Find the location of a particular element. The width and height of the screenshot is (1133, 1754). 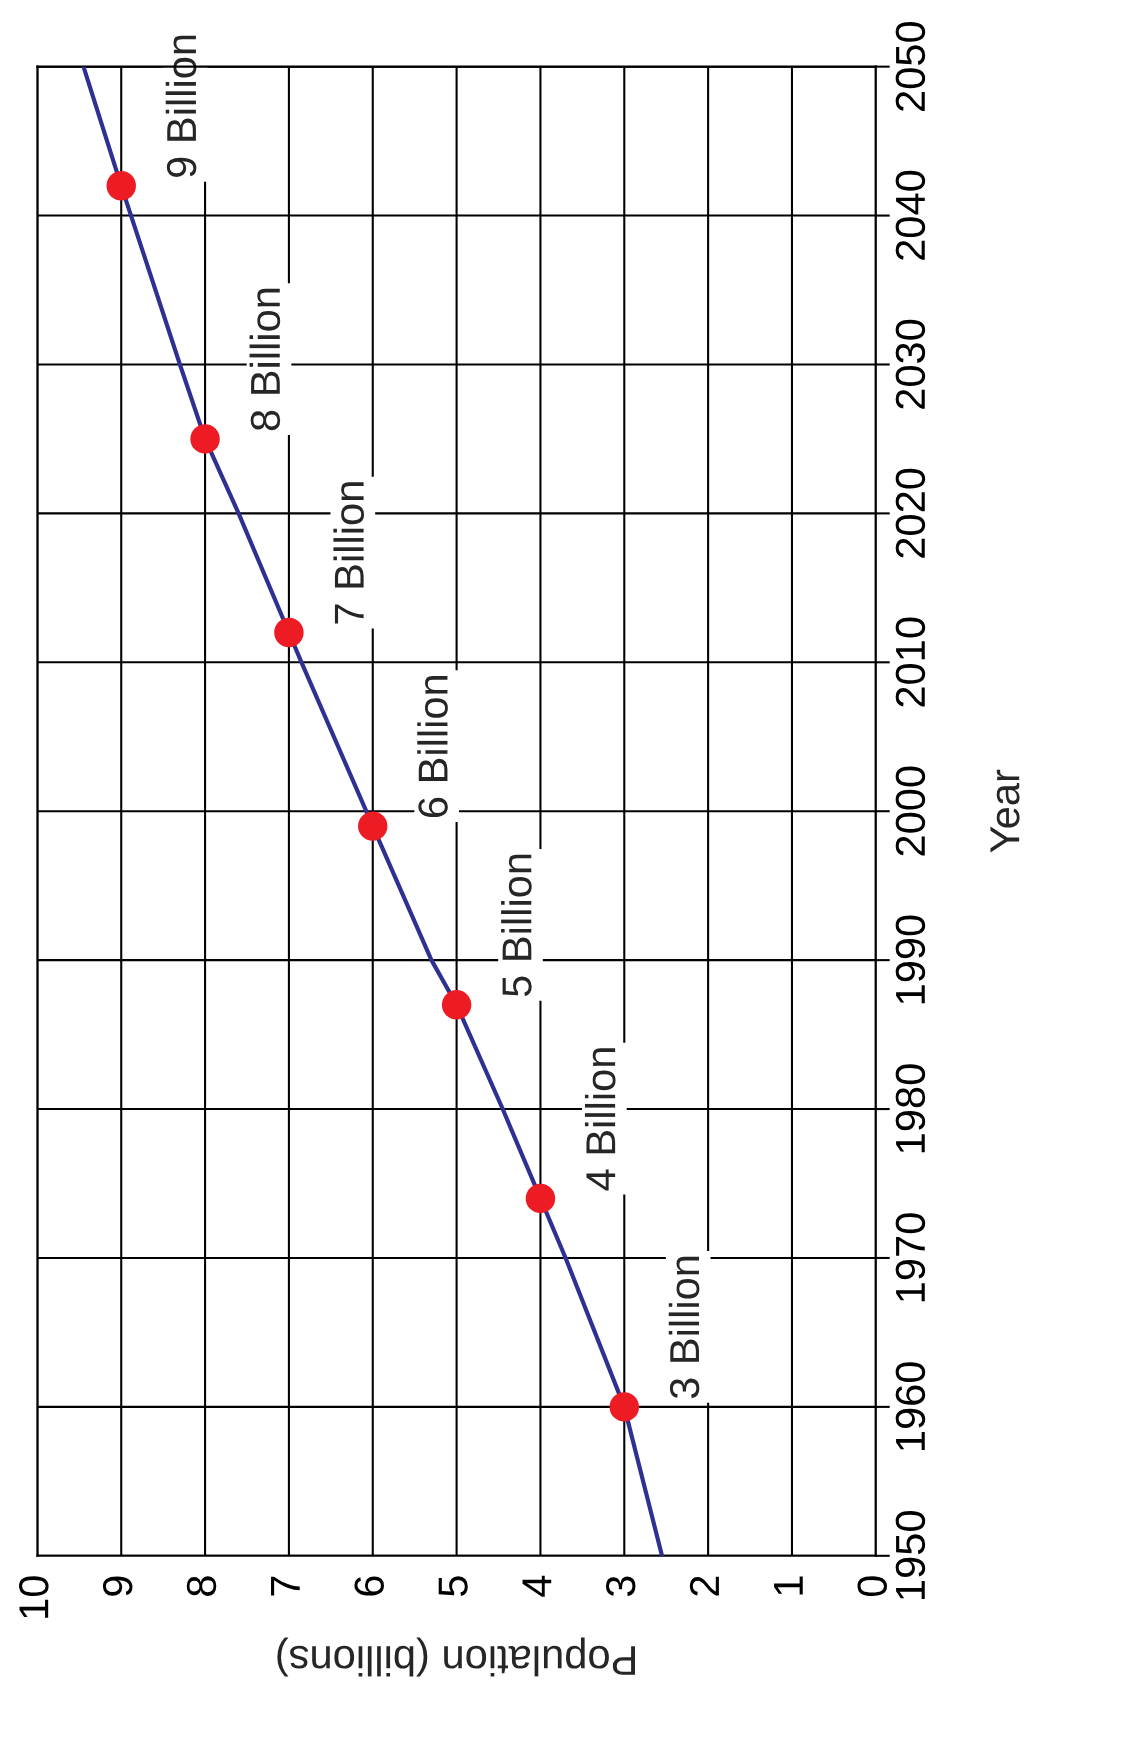

x-tick-label: 8 is located at coordinates (201, 1586).